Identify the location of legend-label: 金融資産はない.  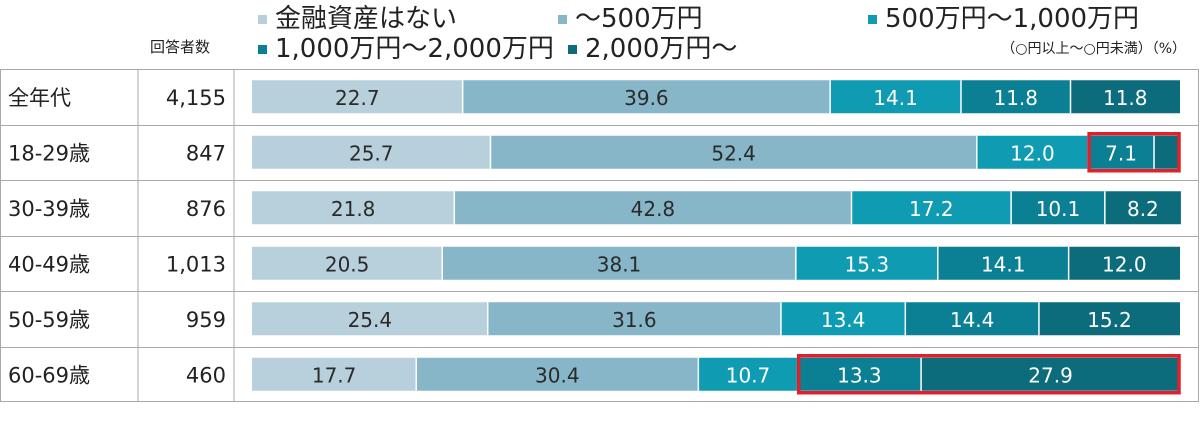
(366, 19).